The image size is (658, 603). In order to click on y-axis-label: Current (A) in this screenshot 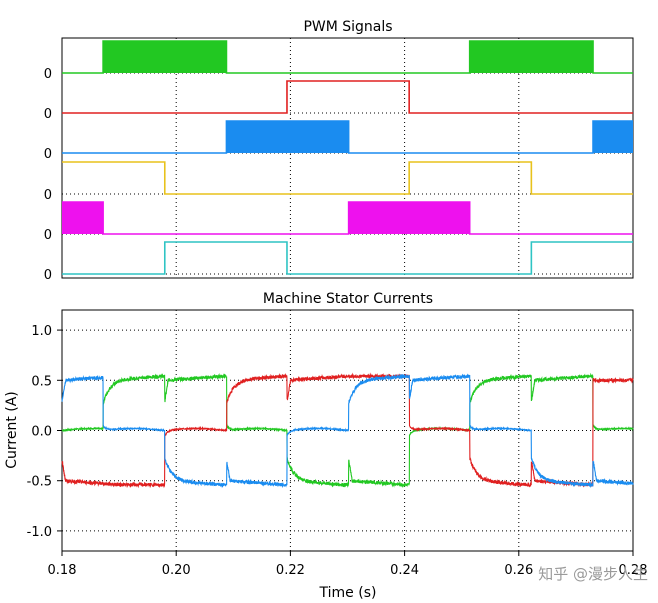, I will do `click(12, 430)`.